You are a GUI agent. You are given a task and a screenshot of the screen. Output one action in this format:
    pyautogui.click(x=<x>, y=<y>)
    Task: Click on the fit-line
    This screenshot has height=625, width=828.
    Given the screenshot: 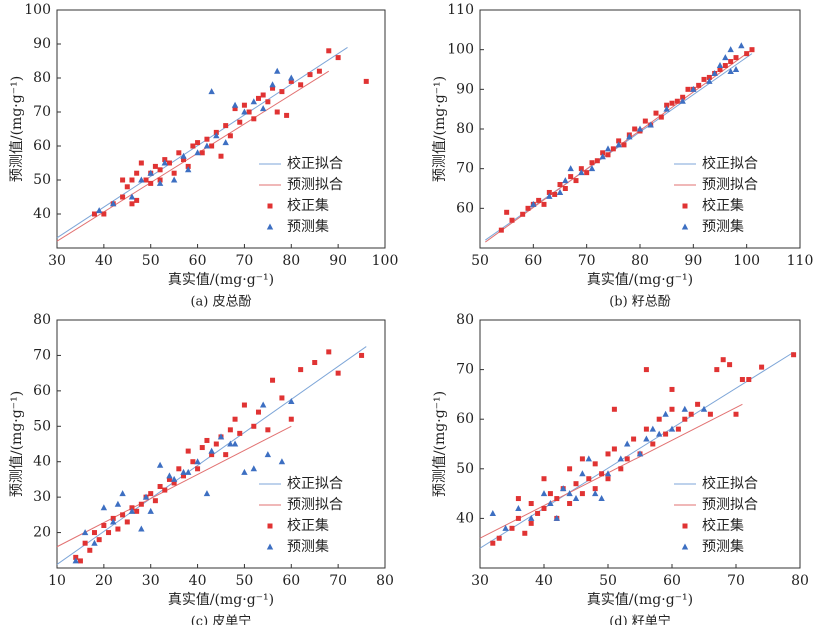 What is the action you would take?
    pyautogui.click(x=174, y=486)
    